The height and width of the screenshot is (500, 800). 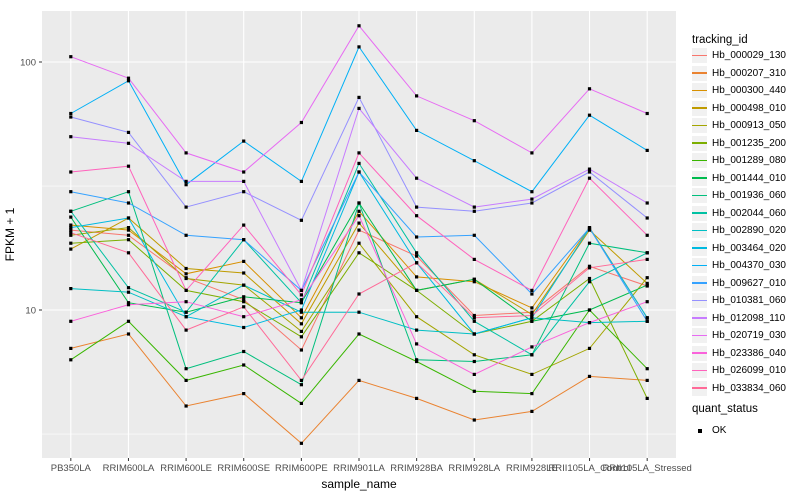 What do you see at coordinates (31, 187) in the screenshot?
I see `y-axis: 100 10` at bounding box center [31, 187].